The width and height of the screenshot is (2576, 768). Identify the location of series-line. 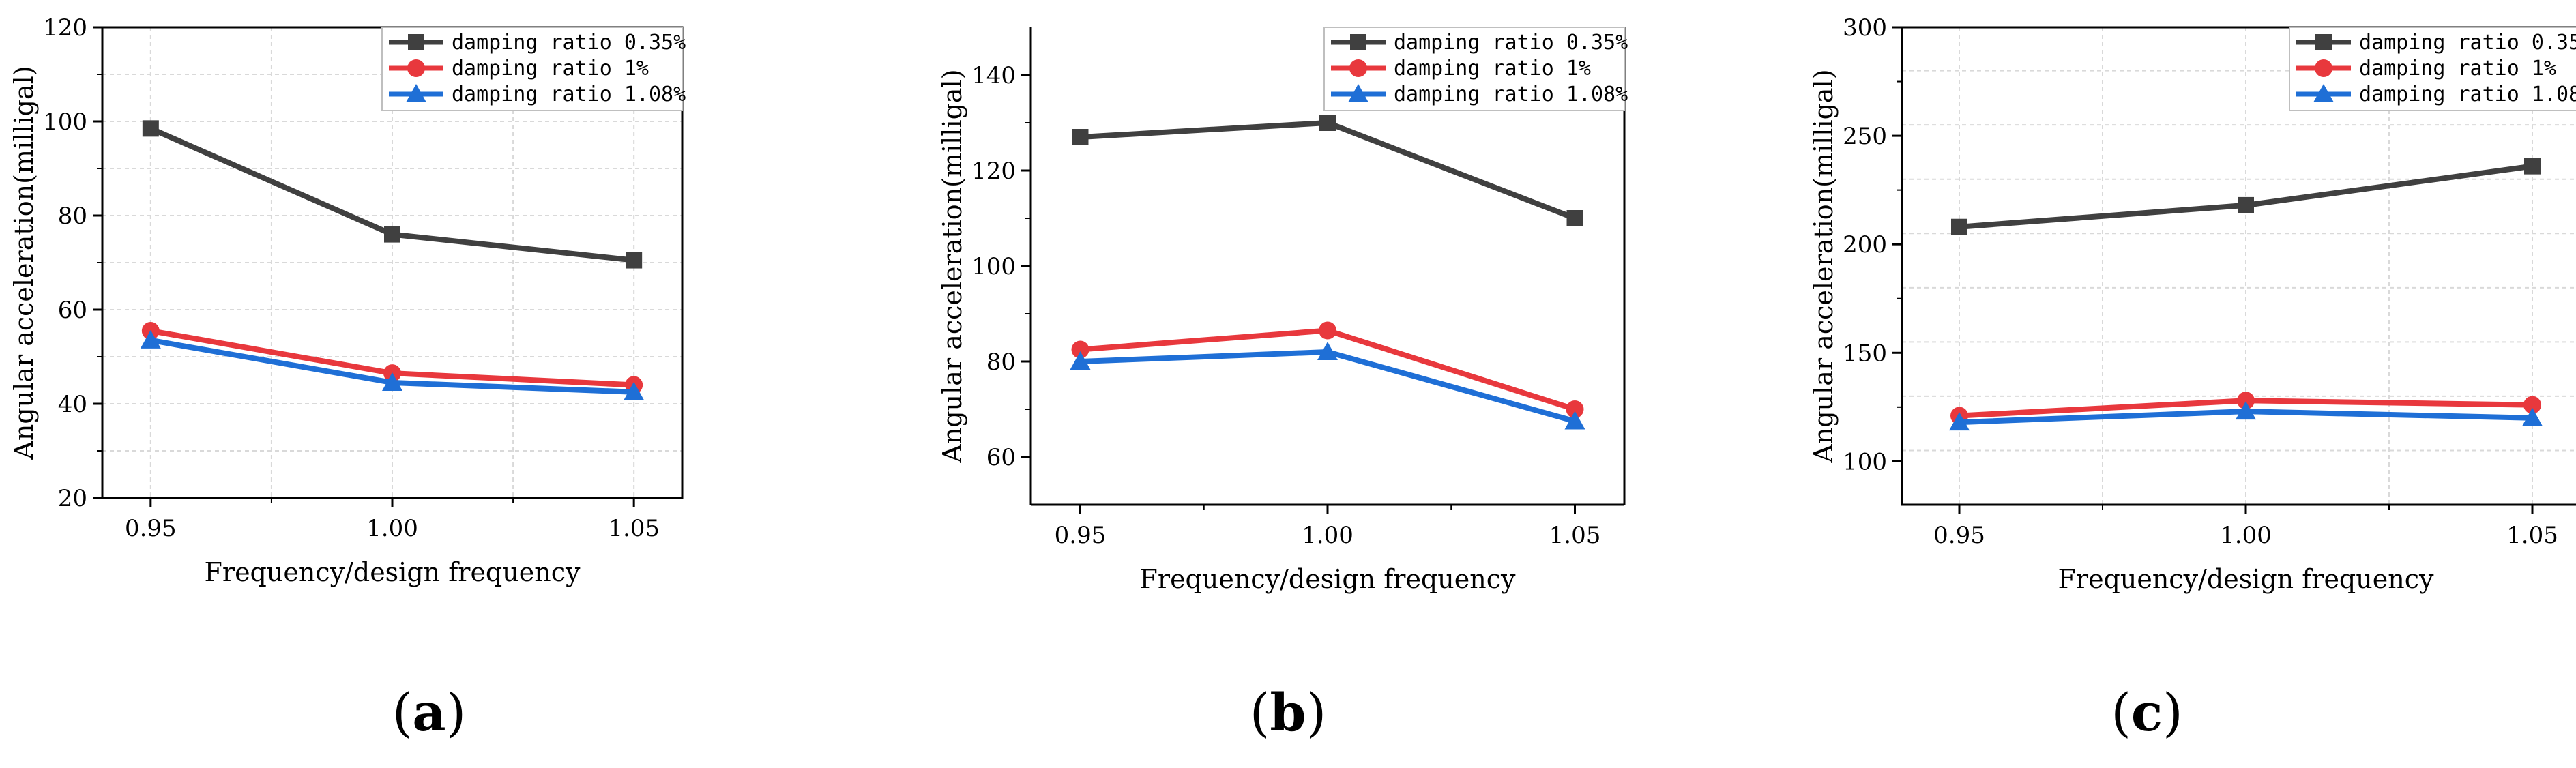
(1328, 170).